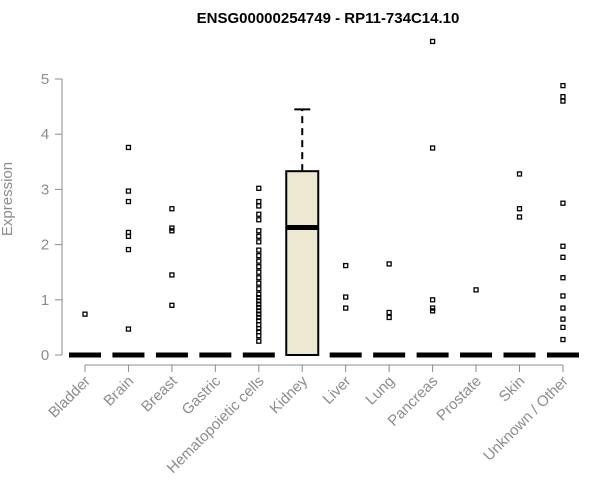  I want to click on y-tick-label: 5, so click(45, 79).